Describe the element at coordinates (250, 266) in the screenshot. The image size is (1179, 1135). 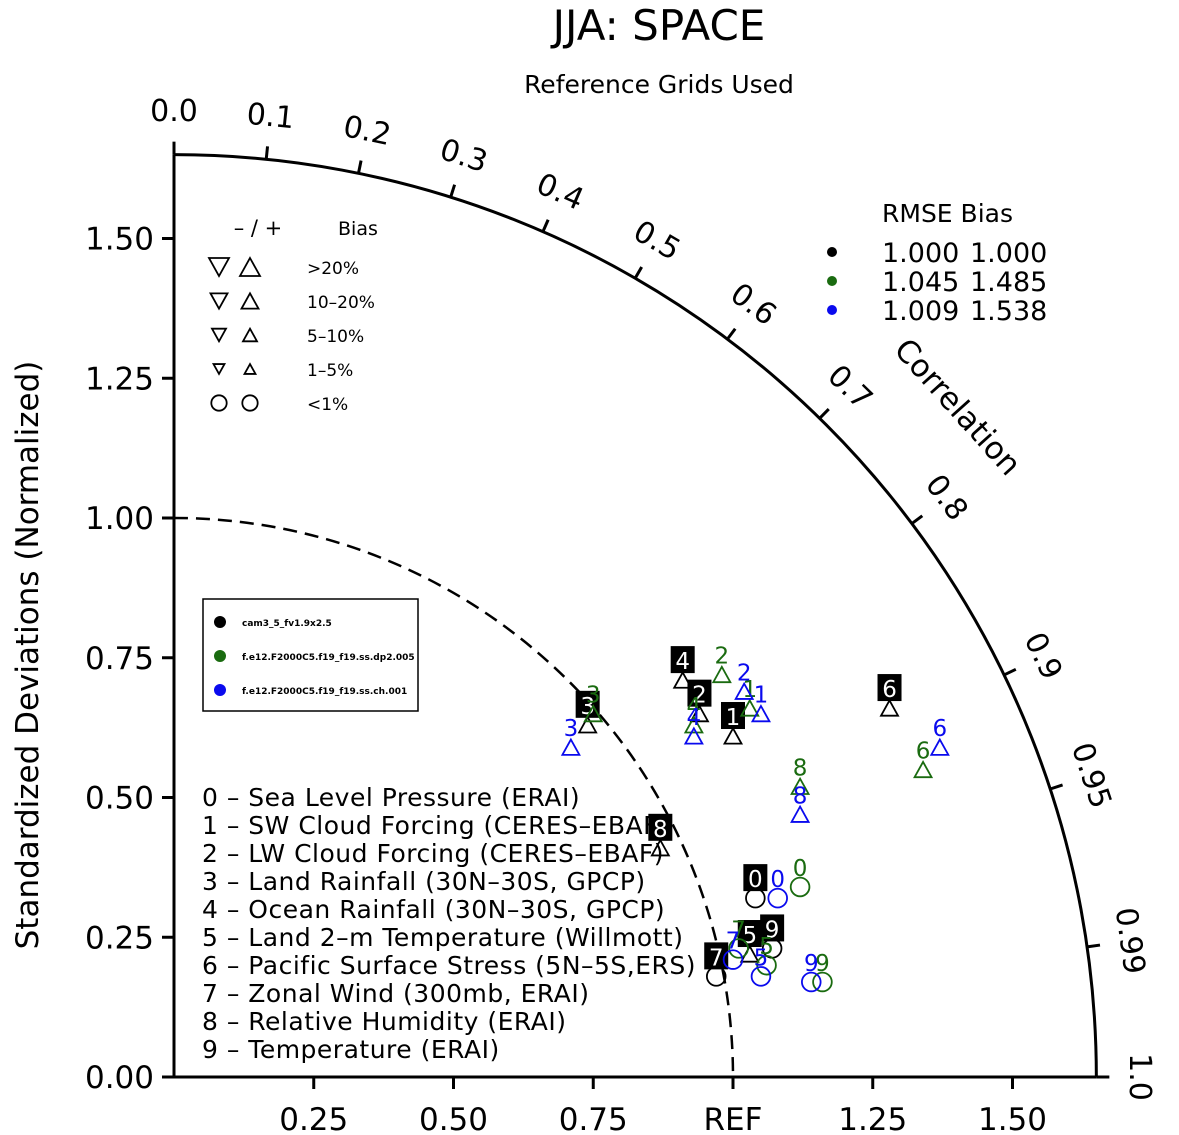
I see `bias-legend-up-marker` at that location.